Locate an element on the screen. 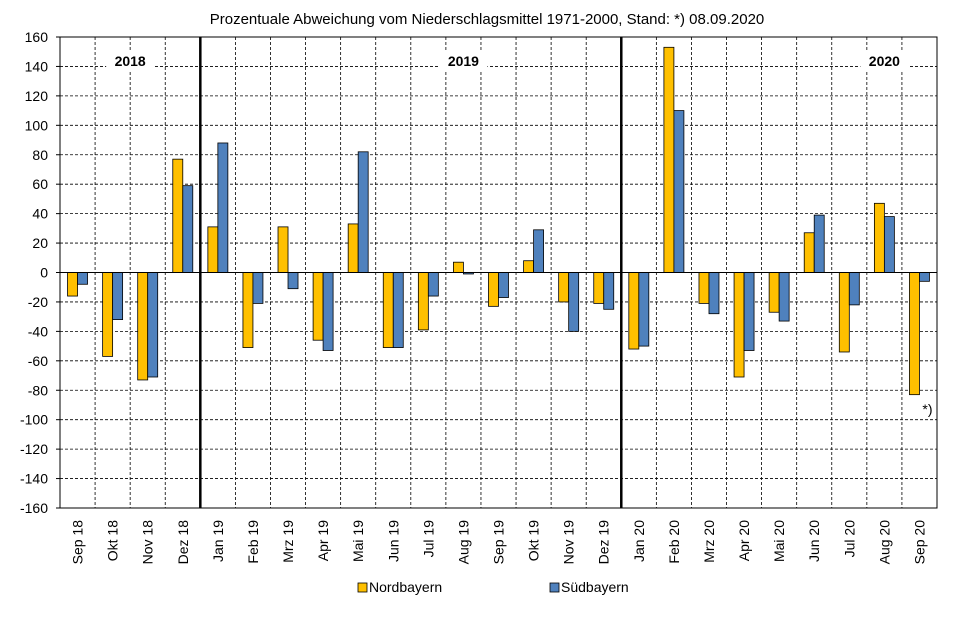 The width and height of the screenshot is (975, 632). legend-swatch-südbayern is located at coordinates (554, 587).